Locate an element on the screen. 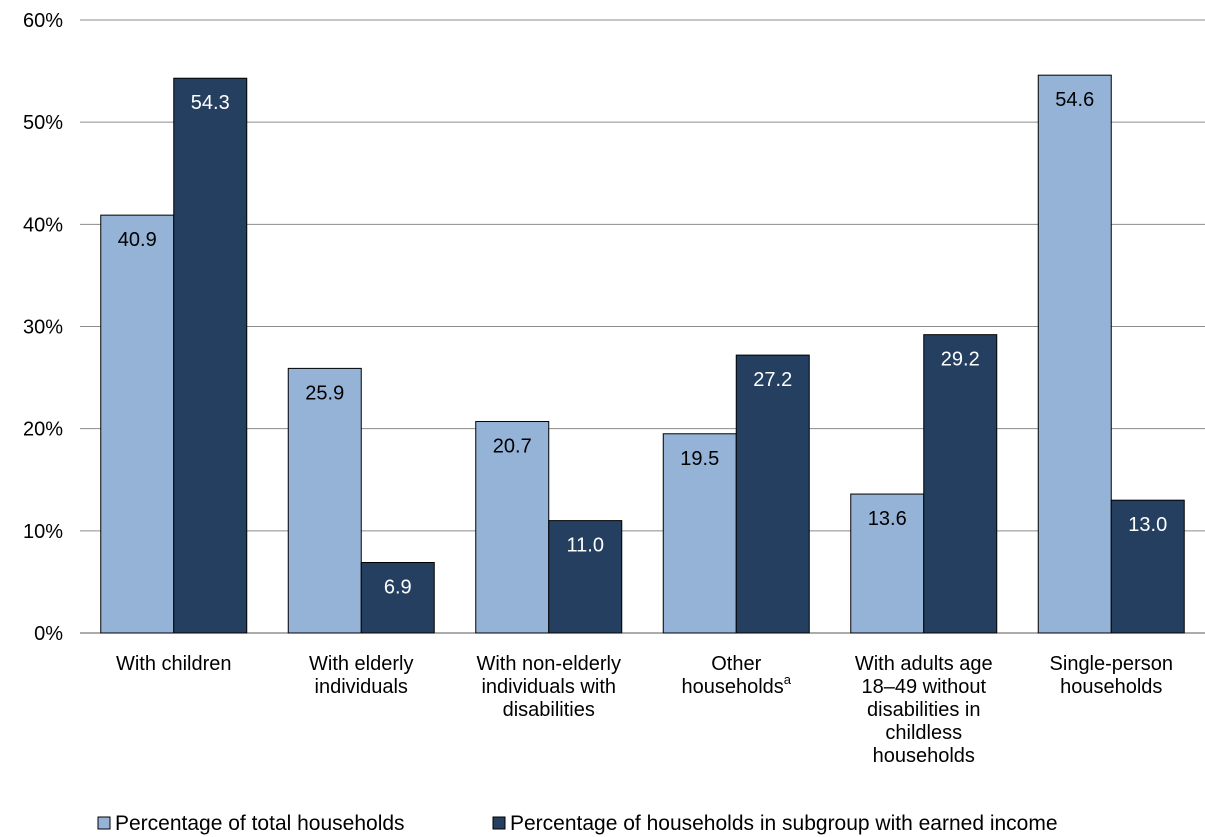  x-category-label: With children is located at coordinates (174, 664).